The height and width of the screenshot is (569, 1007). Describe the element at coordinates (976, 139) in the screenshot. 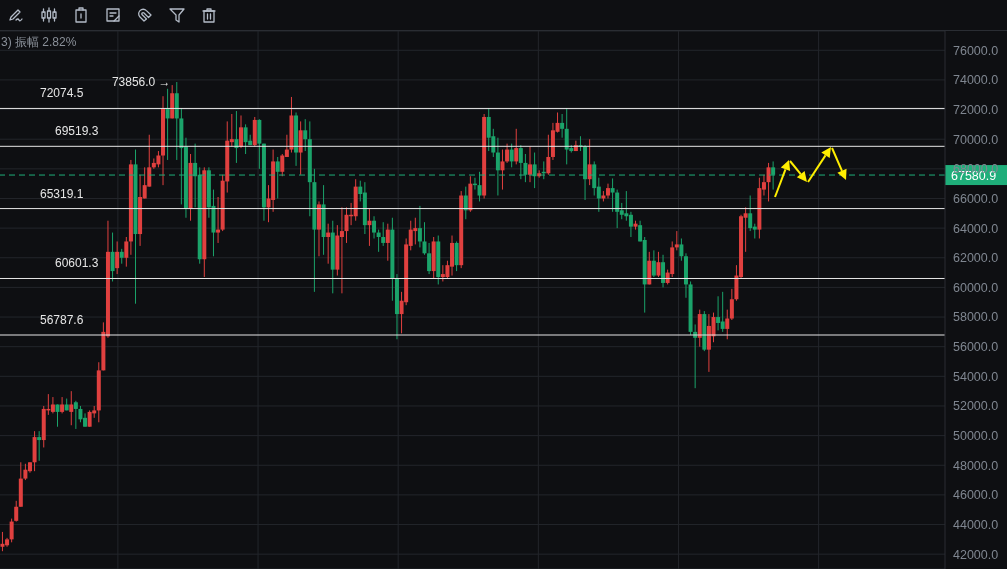

I see `y-tick-label: 70000.0` at that location.